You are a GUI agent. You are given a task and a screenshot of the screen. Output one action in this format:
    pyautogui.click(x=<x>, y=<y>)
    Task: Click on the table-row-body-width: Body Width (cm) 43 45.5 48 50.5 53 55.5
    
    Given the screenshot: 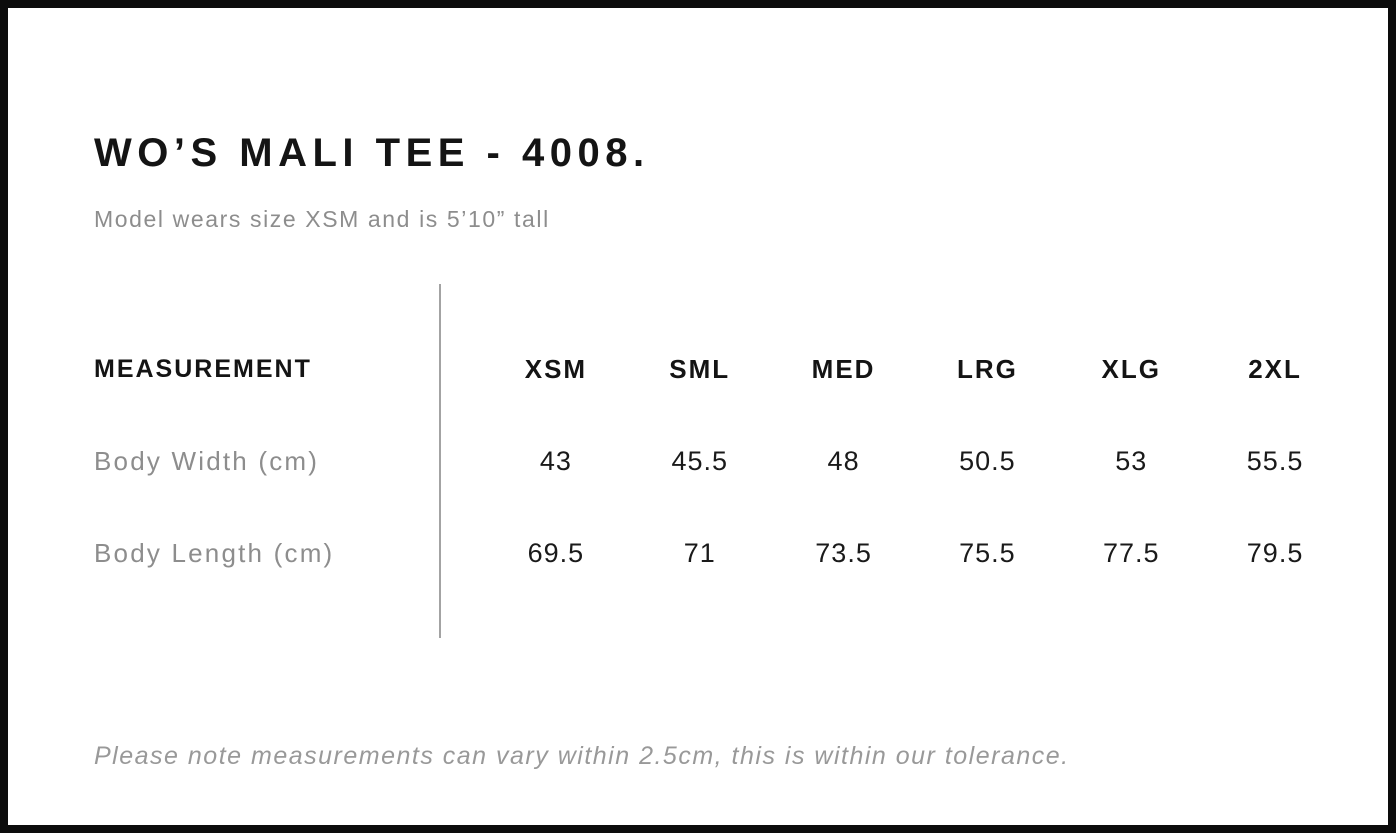 What is the action you would take?
    pyautogui.click(x=720, y=461)
    